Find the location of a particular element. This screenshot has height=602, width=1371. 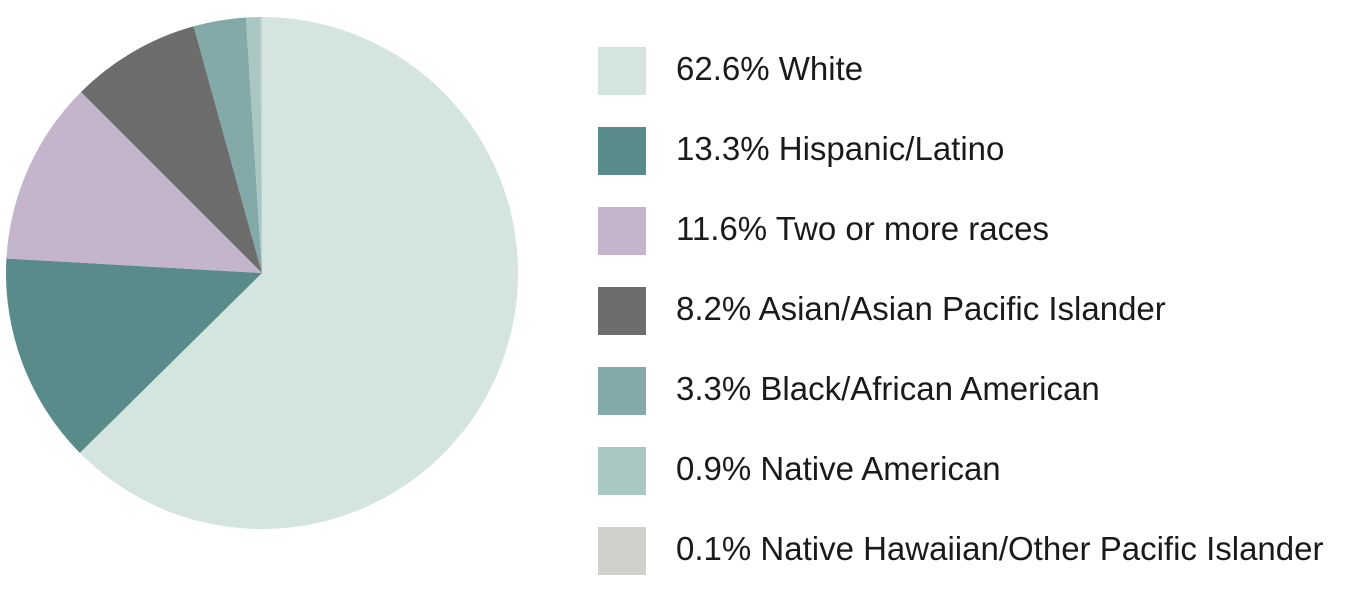

legend-label: 13.3% Hispanic/Latino is located at coordinates (840, 148).